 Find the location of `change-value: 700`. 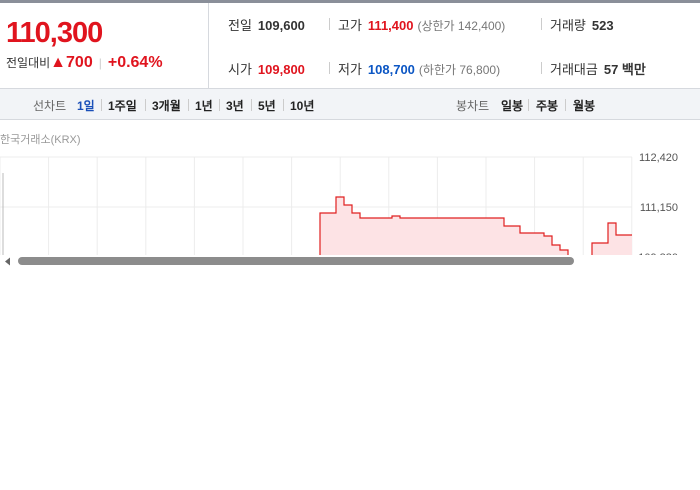

change-value: 700 is located at coordinates (79, 62).